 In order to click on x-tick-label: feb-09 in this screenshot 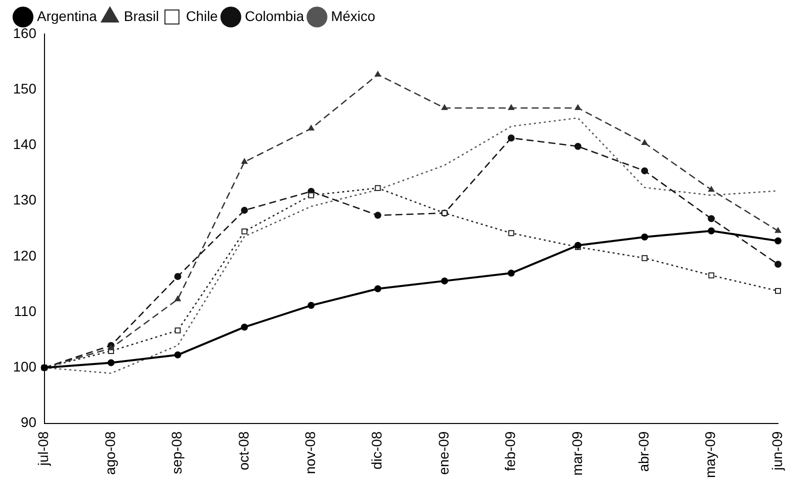, I will do `click(510, 451)`.